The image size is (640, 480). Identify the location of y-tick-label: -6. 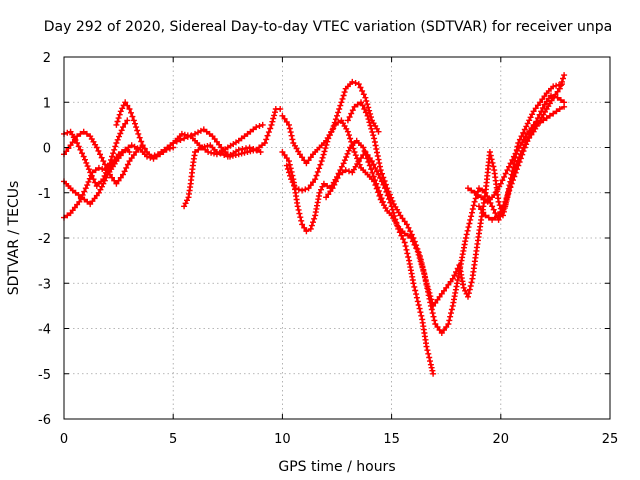
(44, 420).